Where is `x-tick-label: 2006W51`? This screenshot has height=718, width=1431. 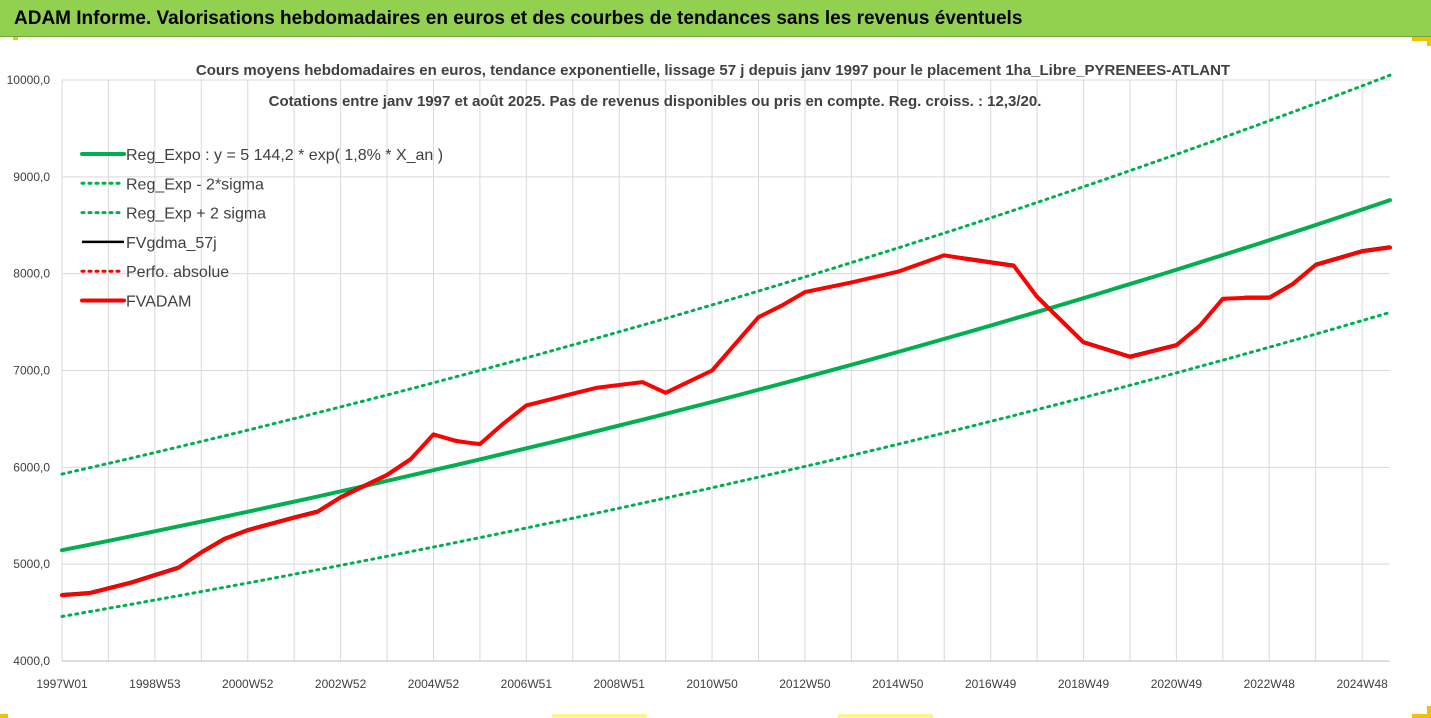 x-tick-label: 2006W51 is located at coordinates (527, 684).